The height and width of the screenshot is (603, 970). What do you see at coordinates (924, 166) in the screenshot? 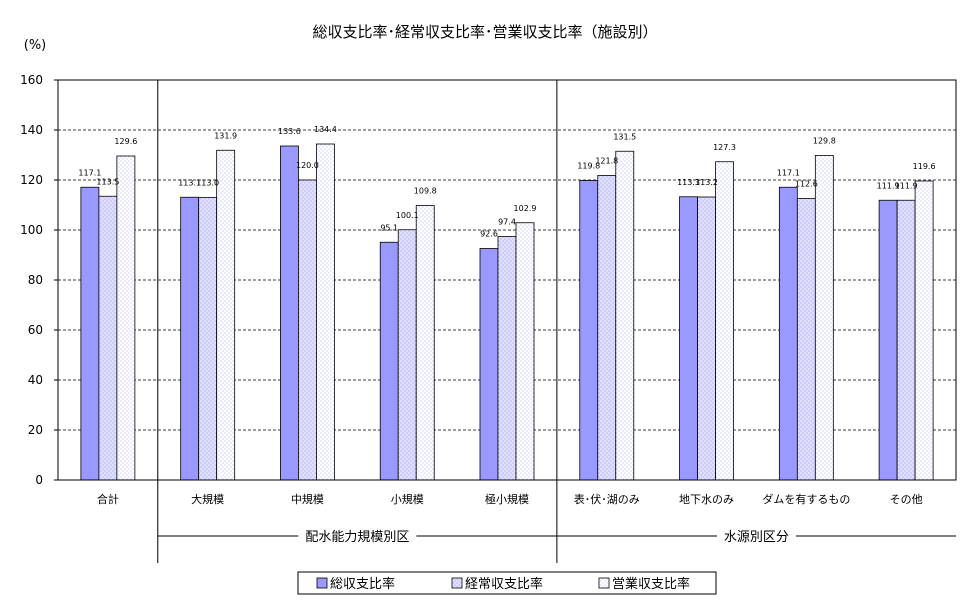
I see `data-label: 119.6` at bounding box center [924, 166].